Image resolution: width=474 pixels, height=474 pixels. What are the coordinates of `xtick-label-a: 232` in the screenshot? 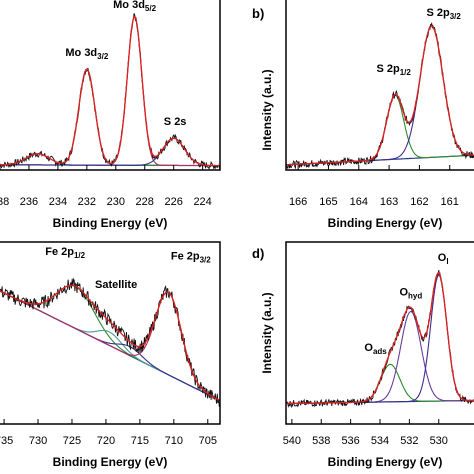 It's located at (87, 202).